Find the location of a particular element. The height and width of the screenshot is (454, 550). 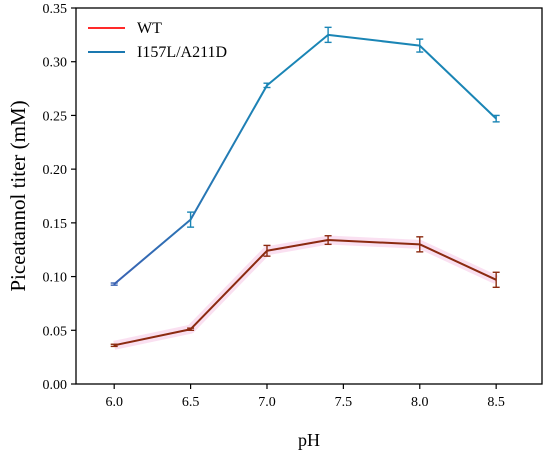

legend: WT I157L/A211D is located at coordinates (157, 40).